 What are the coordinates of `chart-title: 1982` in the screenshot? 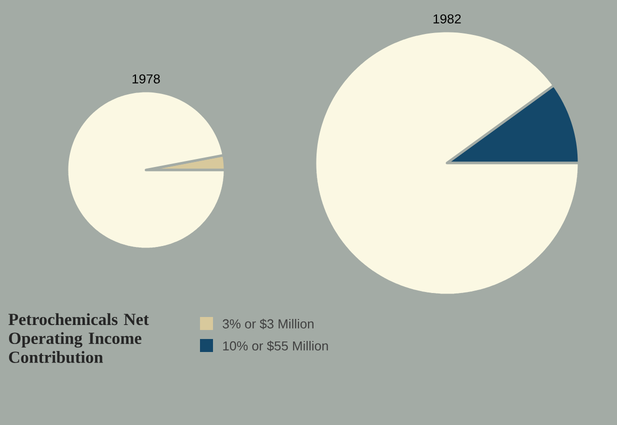 It's located at (447, 19).